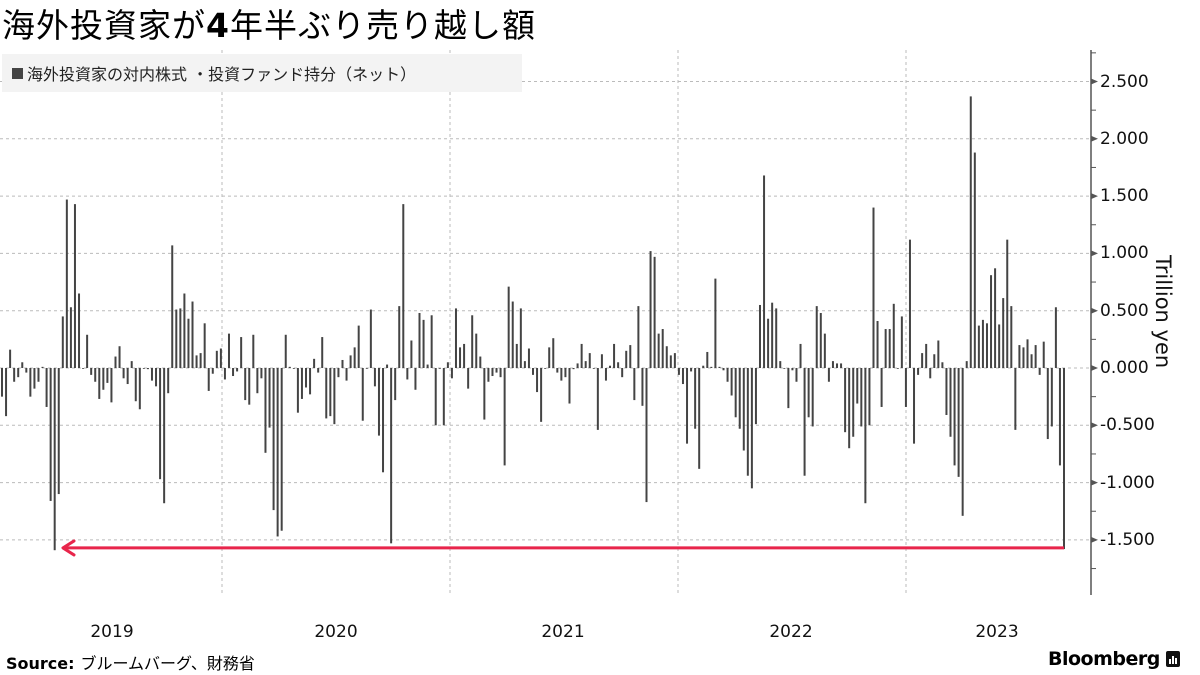  Describe the element at coordinates (1127, 482) in the screenshot. I see `y-tick-label: -1.000` at that location.